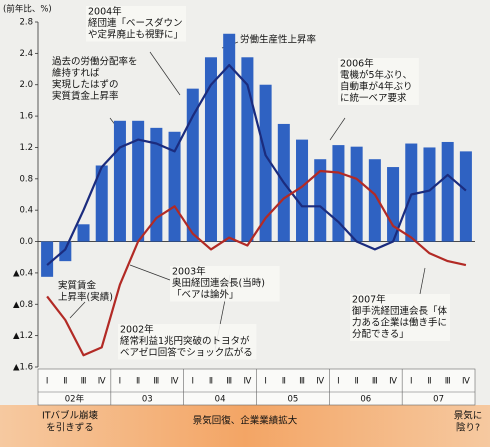 The image size is (490, 447). What do you see at coordinates (85, 85) in the screenshot?
I see `annotation: 実現したはずの` at bounding box center [85, 85].